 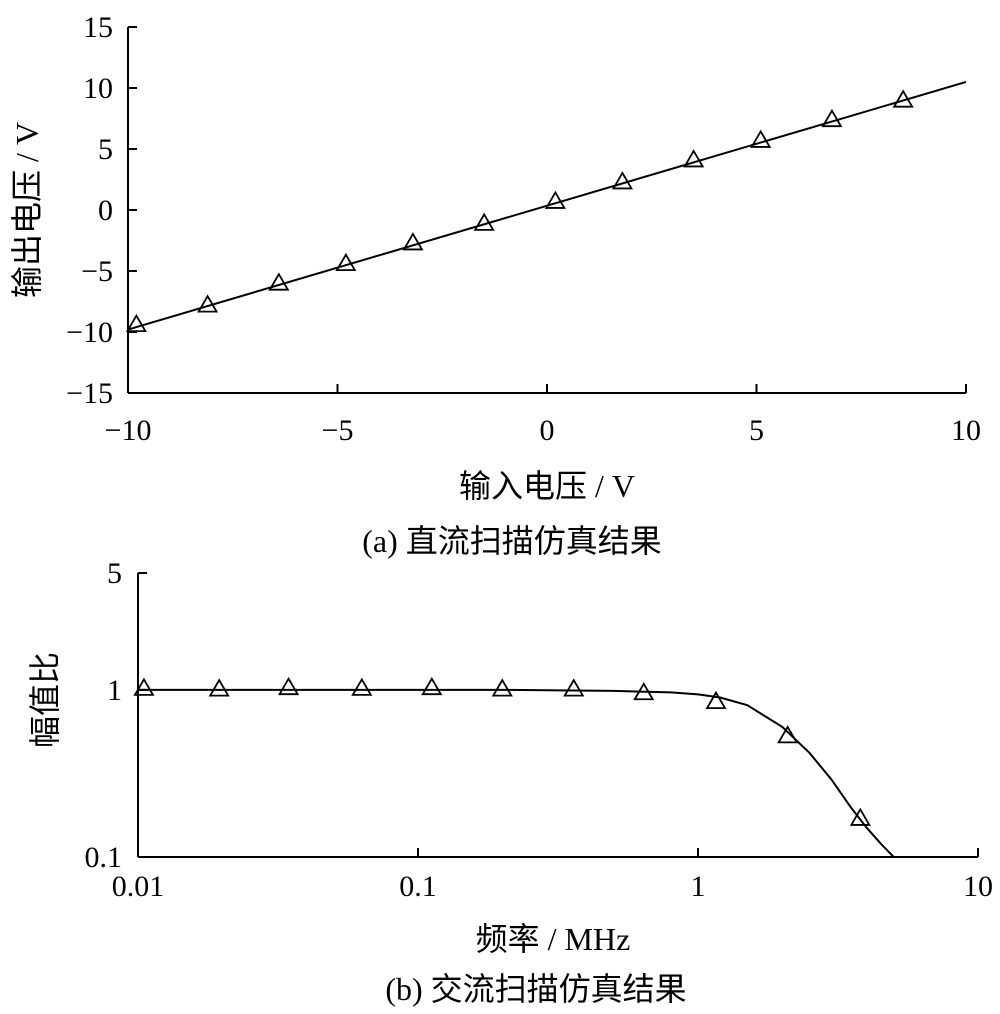 I want to click on chart-b-y-tick-label: 1, so click(x=114, y=690).